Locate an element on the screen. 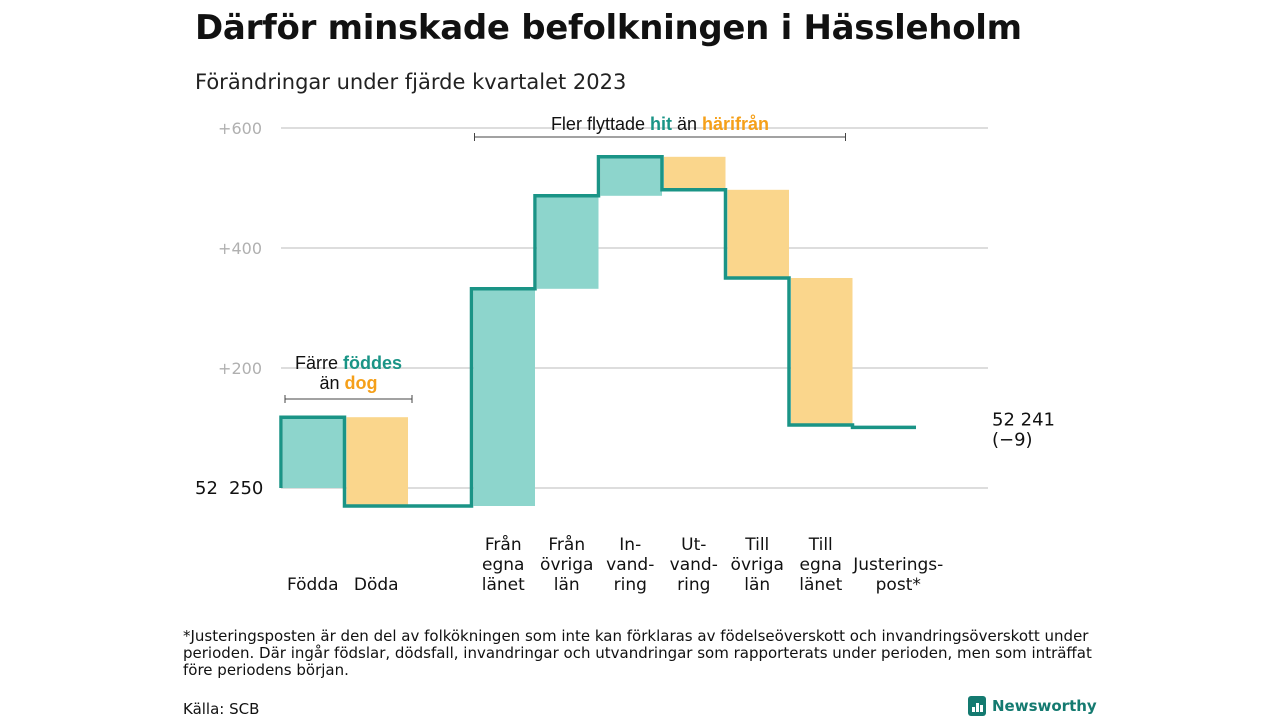 Image resolution: width=1280 pixels, height=720 pixels. x-axis-label: Justerings- is located at coordinates (897, 565).